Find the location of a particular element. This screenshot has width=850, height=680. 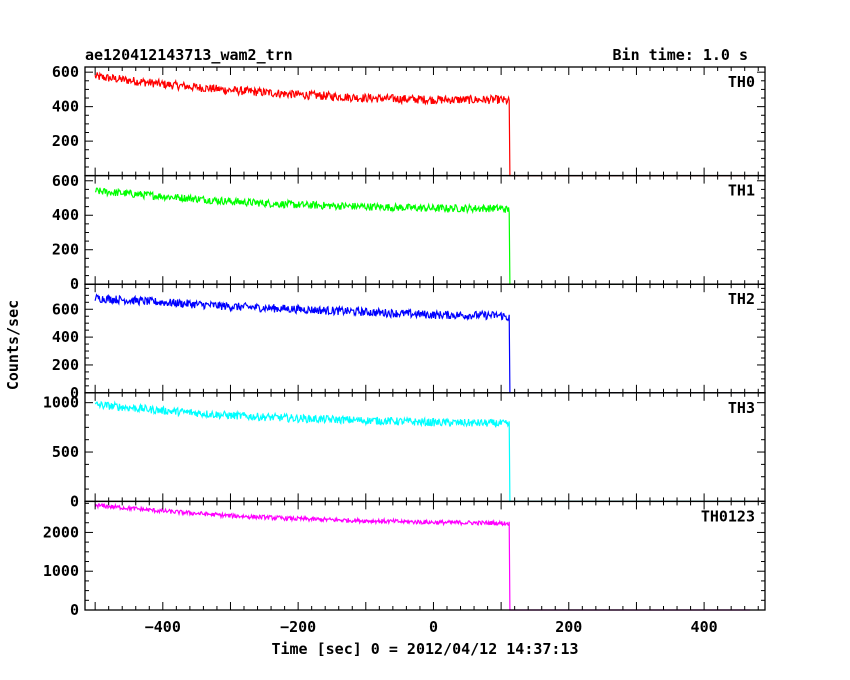

panel-label: TH3 is located at coordinates (741, 408).